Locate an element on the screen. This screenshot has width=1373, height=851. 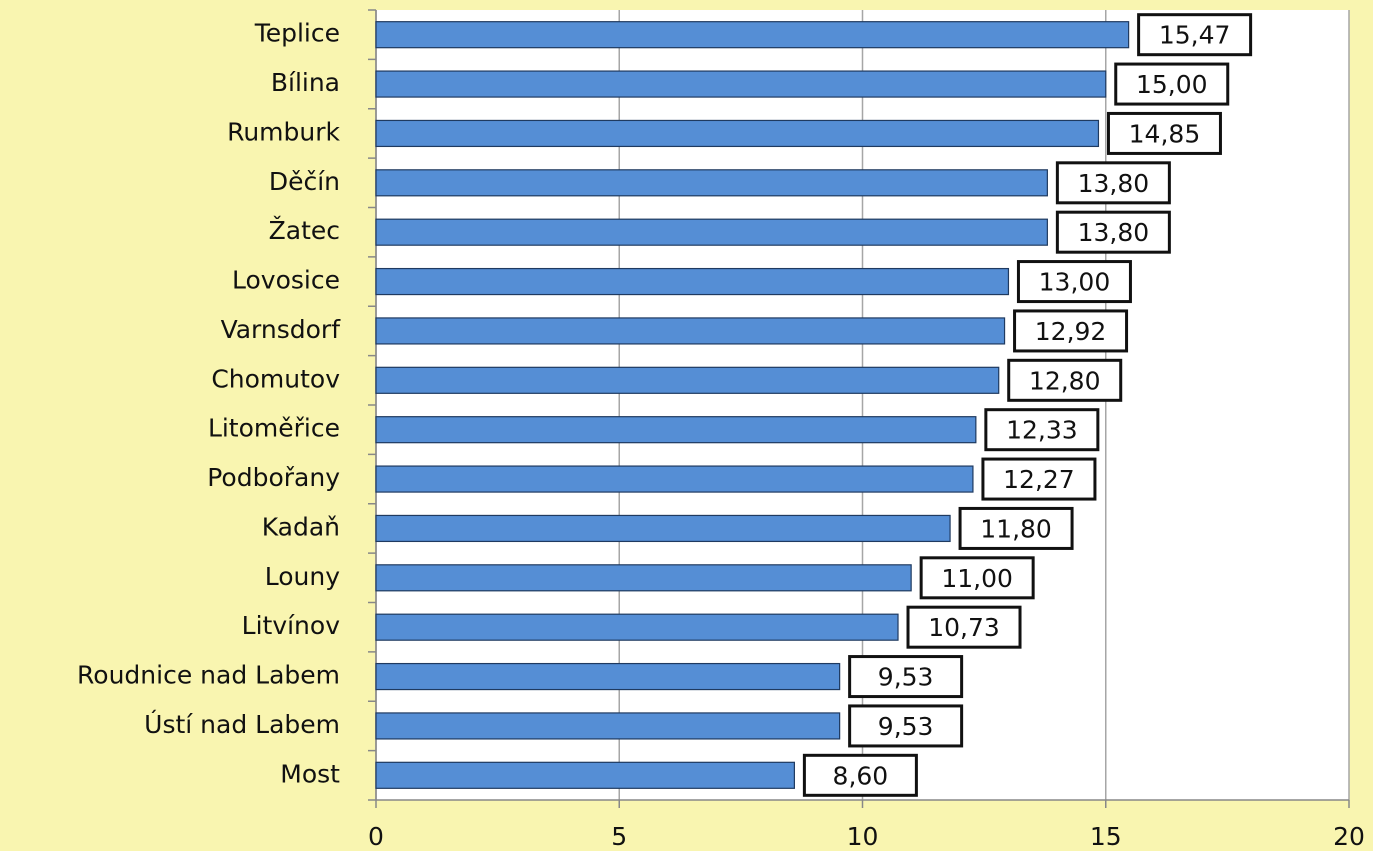
value-label: 12,33 is located at coordinates (1042, 430).